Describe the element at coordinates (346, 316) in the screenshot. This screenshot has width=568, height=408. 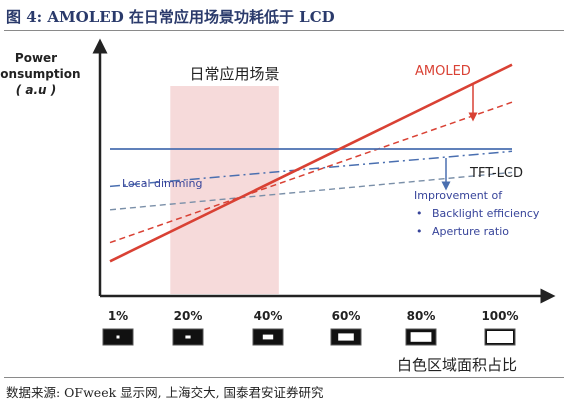
I see `x-tick-label-4: 60%` at that location.